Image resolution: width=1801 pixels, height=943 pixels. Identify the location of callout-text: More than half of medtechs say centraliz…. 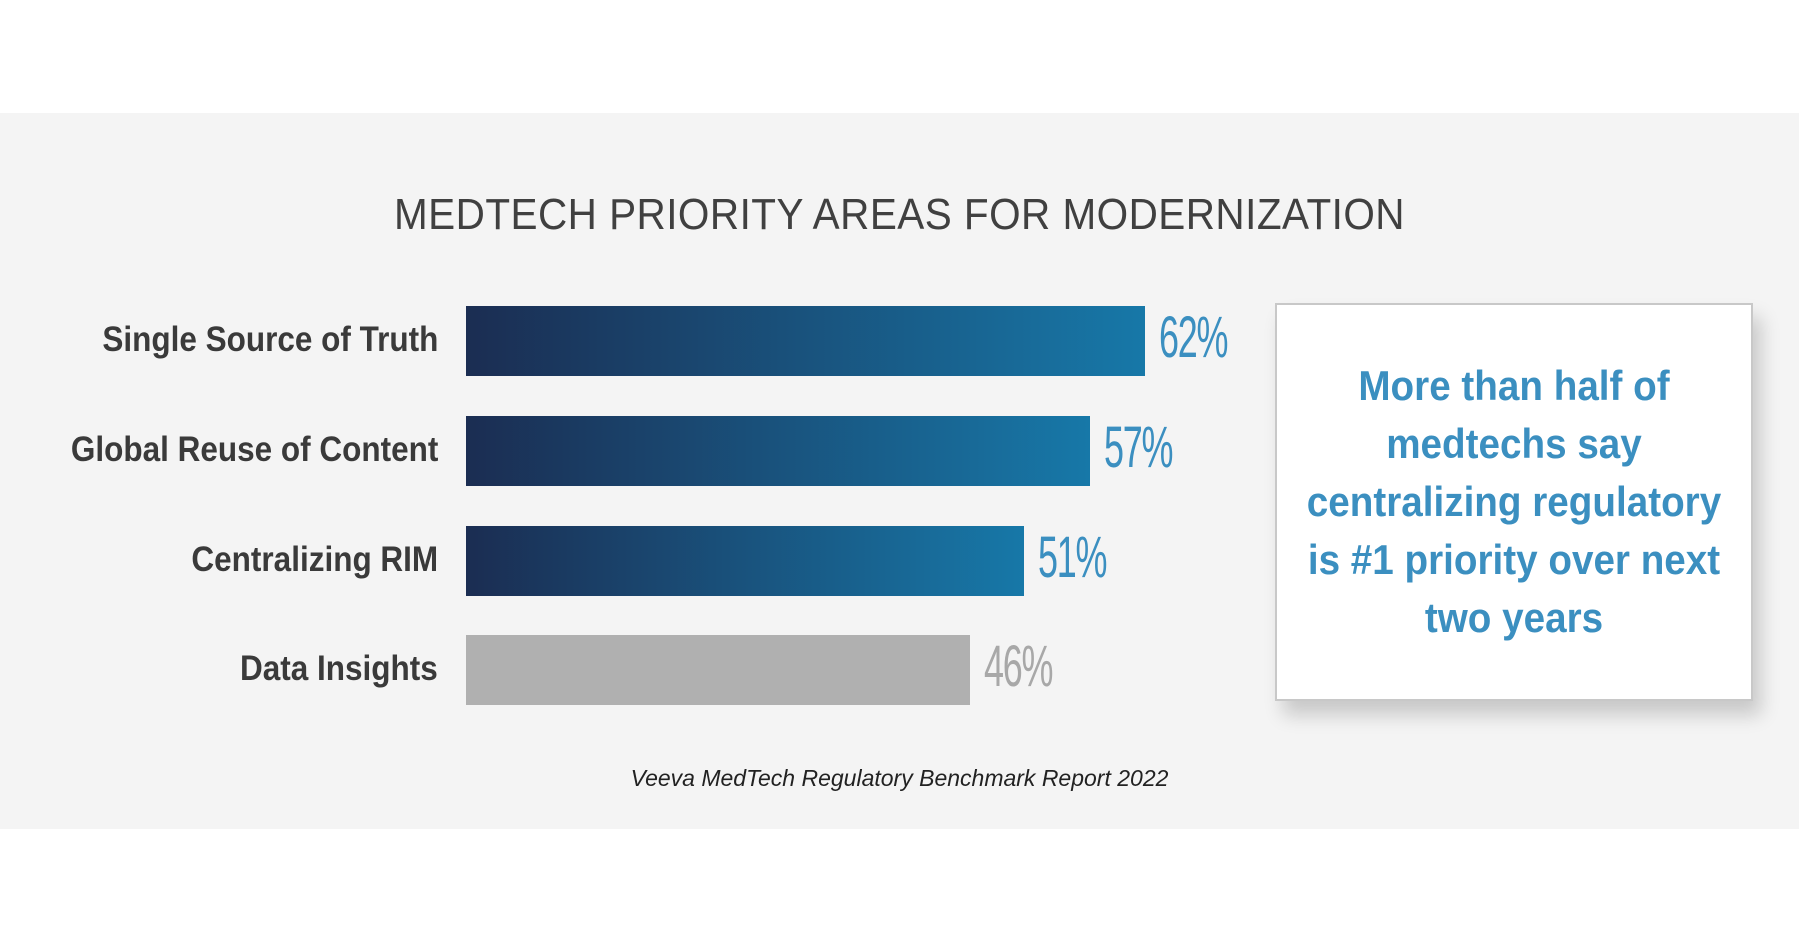
(1514, 501).